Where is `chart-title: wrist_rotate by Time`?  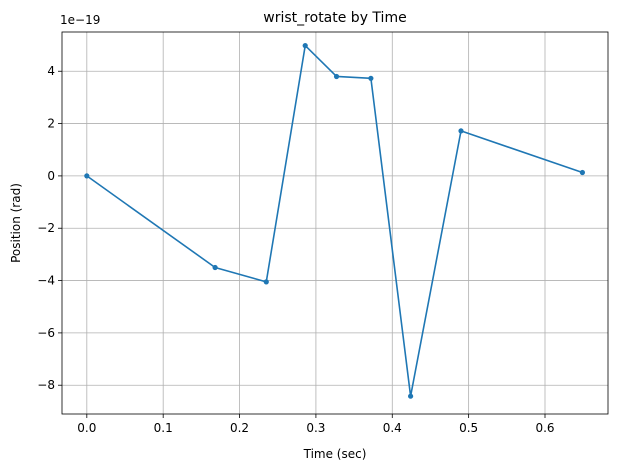 chart-title: wrist_rotate by Time is located at coordinates (334, 18).